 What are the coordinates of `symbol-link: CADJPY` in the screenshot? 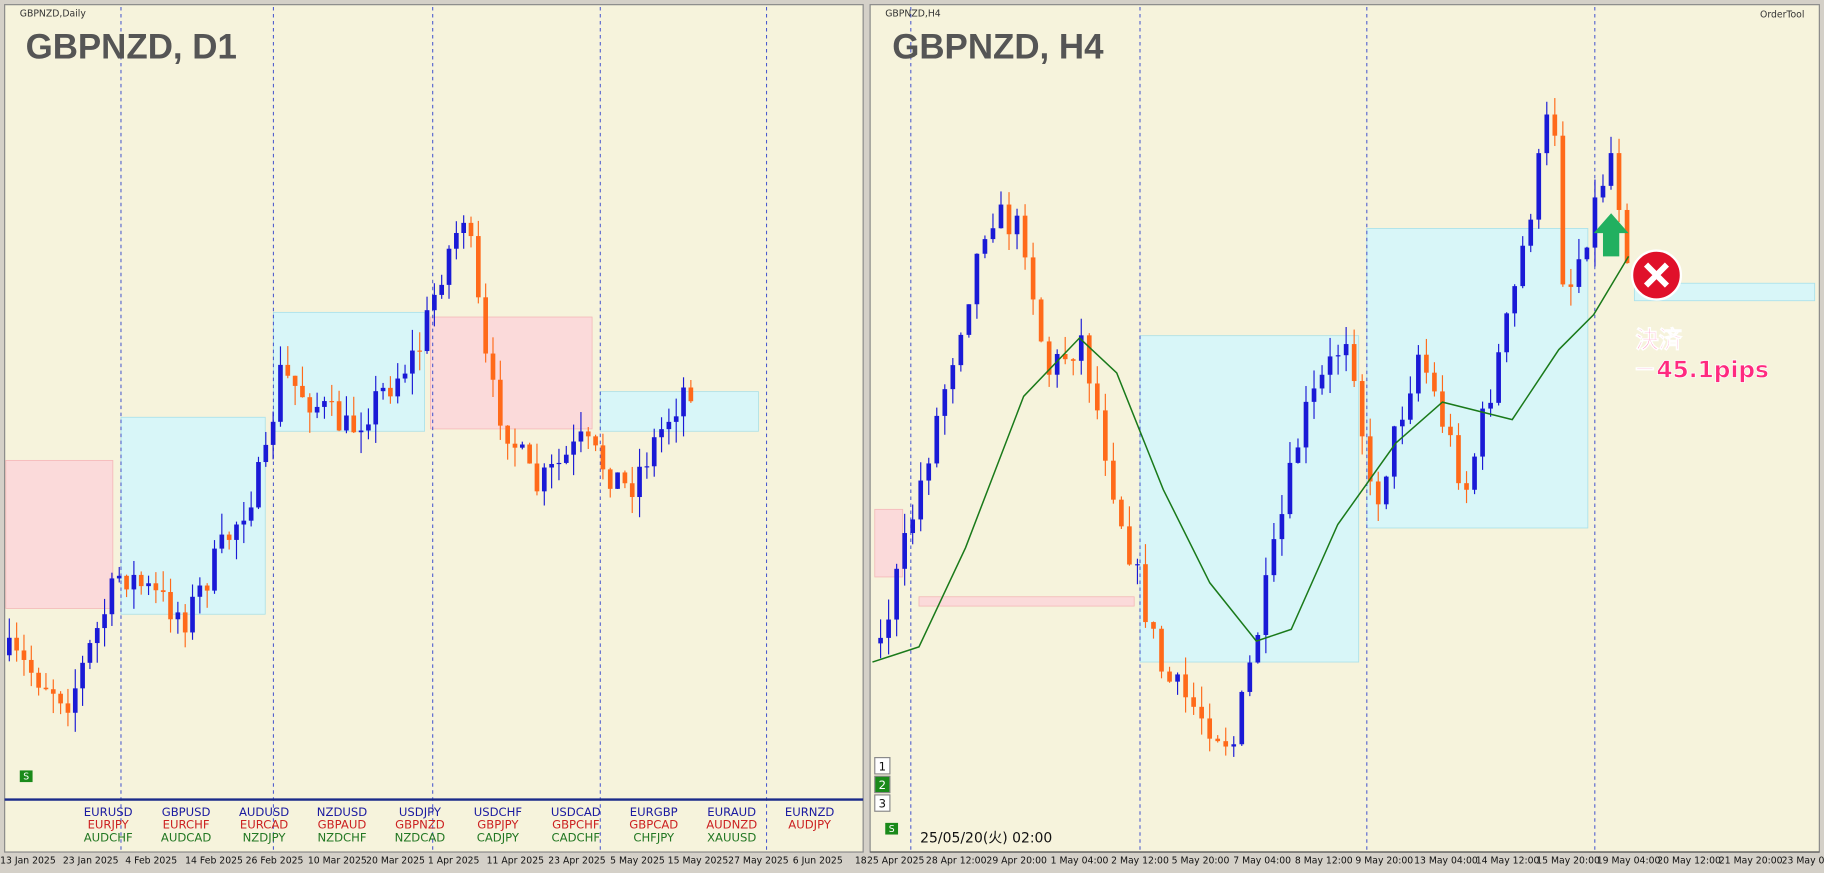 It's located at (498, 838).